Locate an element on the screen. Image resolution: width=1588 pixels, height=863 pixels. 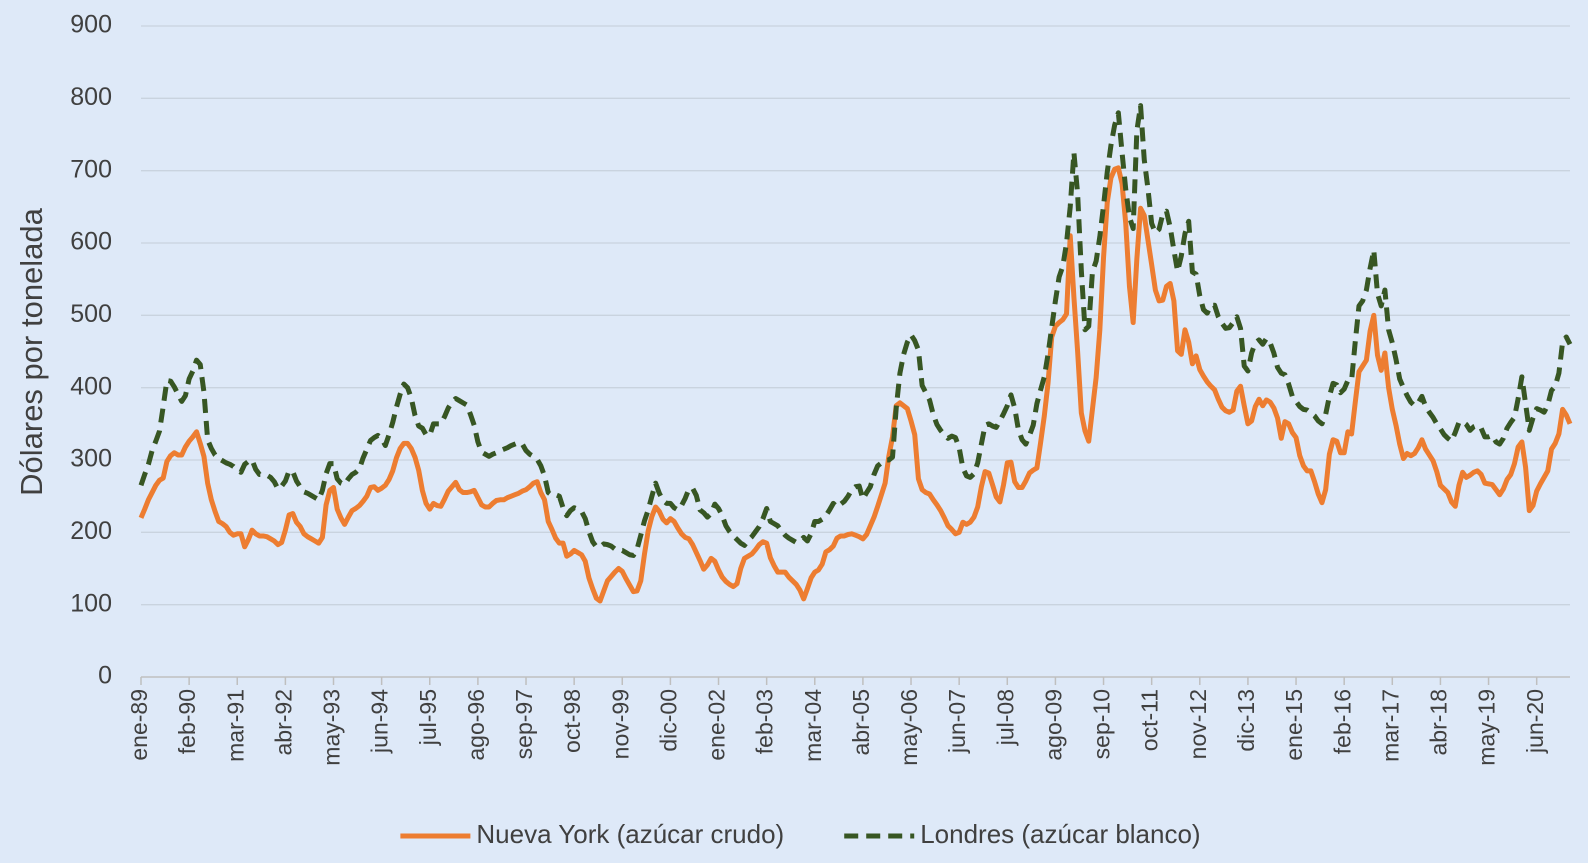
x-tick-label: abr-92 is located at coordinates (283, 722).